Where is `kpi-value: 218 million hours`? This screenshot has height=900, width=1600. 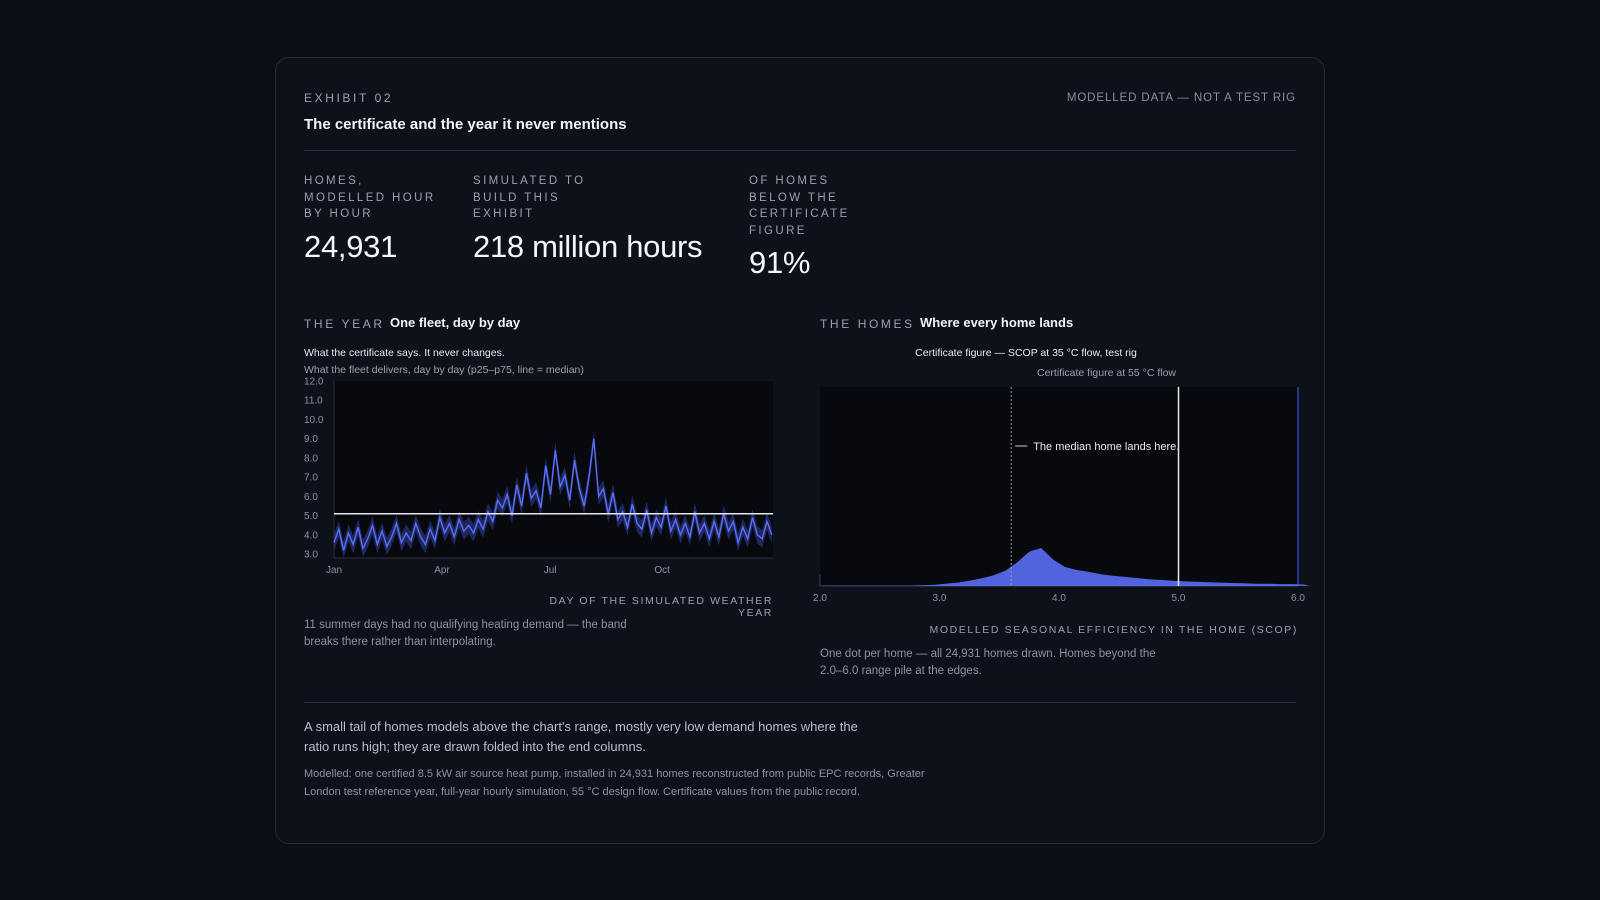
kpi-value: 218 million hours is located at coordinates (588, 246).